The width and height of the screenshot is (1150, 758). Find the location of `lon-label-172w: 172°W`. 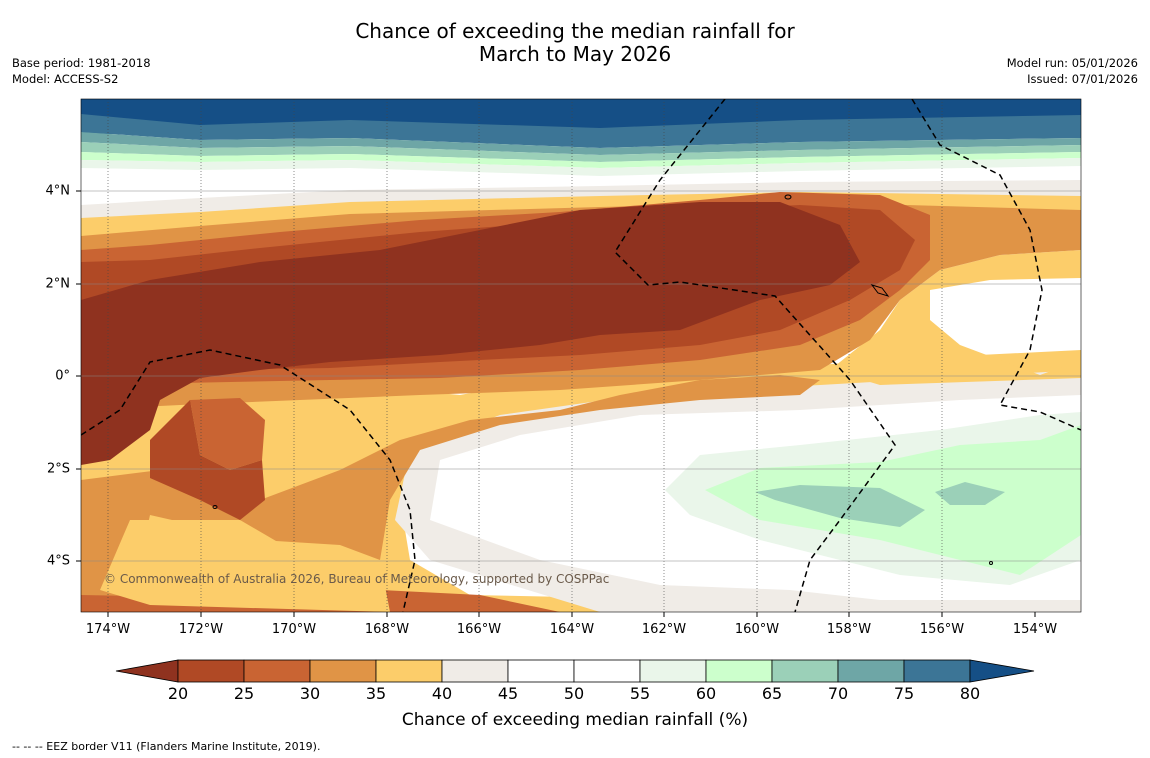

lon-label-172w: 172°W is located at coordinates (201, 629).